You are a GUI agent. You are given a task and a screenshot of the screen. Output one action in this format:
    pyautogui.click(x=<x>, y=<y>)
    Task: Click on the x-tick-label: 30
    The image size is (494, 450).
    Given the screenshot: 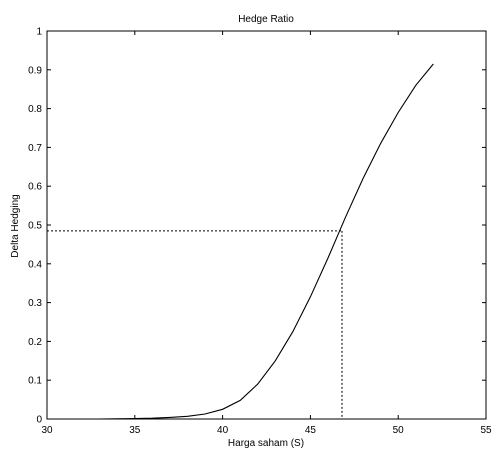 What is the action you would take?
    pyautogui.click(x=47, y=430)
    